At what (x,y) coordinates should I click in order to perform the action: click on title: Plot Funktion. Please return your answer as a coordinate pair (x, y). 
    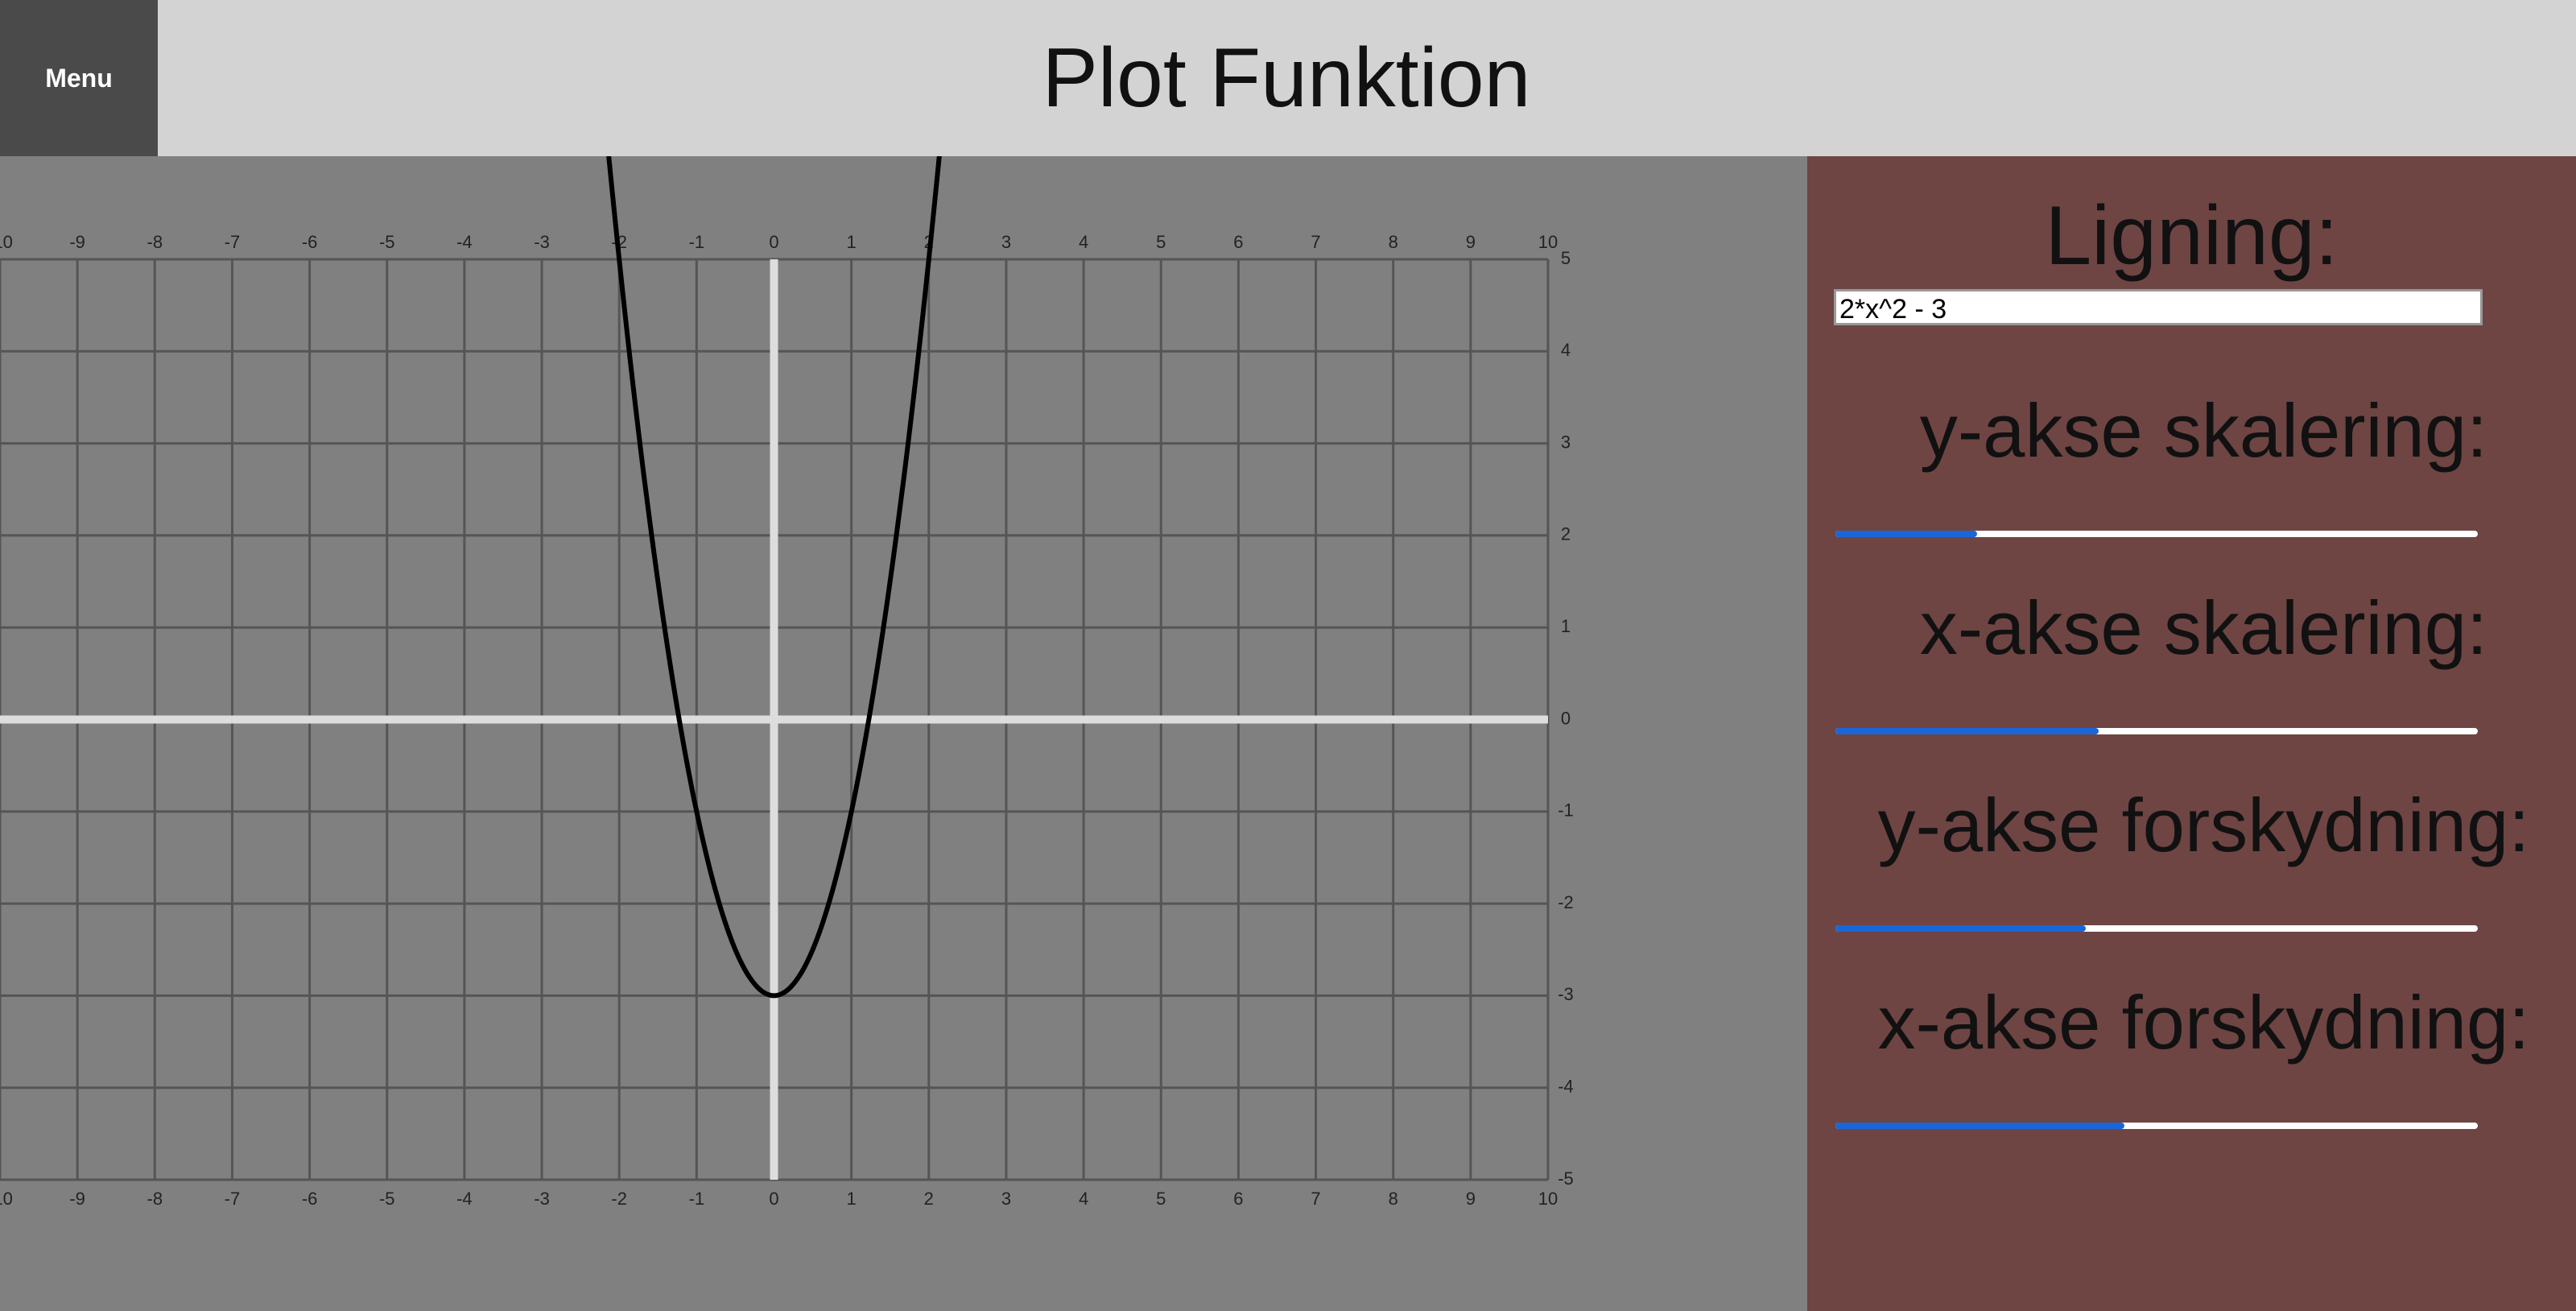
    Looking at the image, I should click on (1286, 78).